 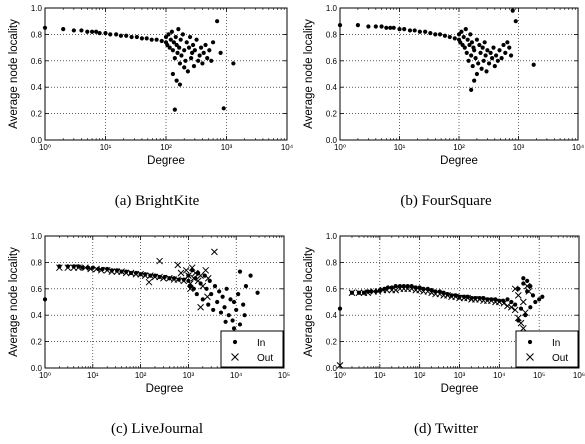 What do you see at coordinates (37, 34) in the screenshot?
I see `y-tick-label: 0.8` at bounding box center [37, 34].